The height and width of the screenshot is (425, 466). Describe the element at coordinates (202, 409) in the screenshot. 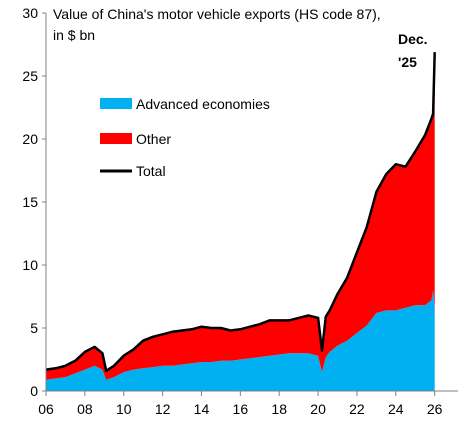

I see `x-tick-label: 14` at that location.